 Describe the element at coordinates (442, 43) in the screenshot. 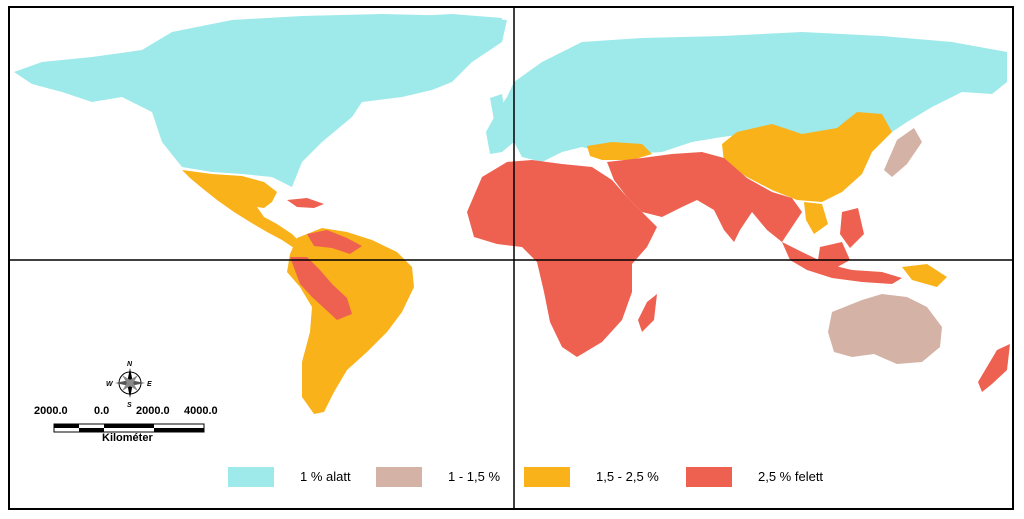

I see `region-greenland` at that location.